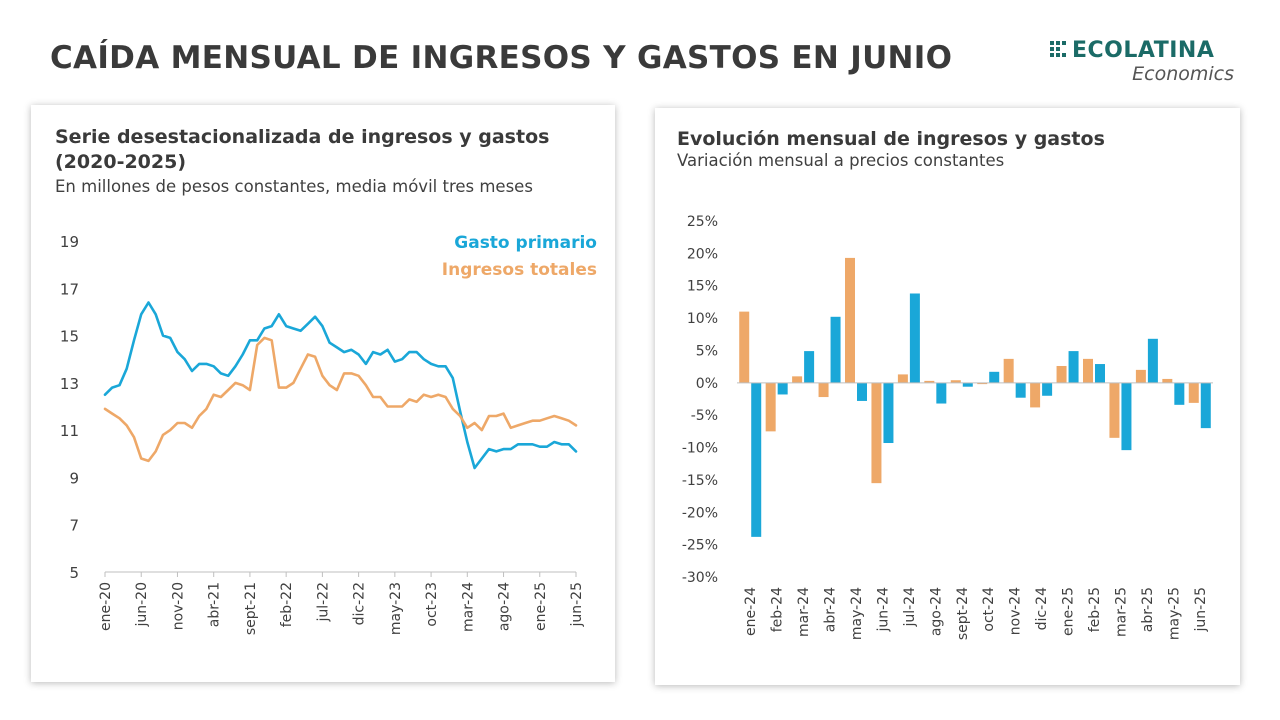  I want to click on x-tick-label: ene-20, so click(106, 606).